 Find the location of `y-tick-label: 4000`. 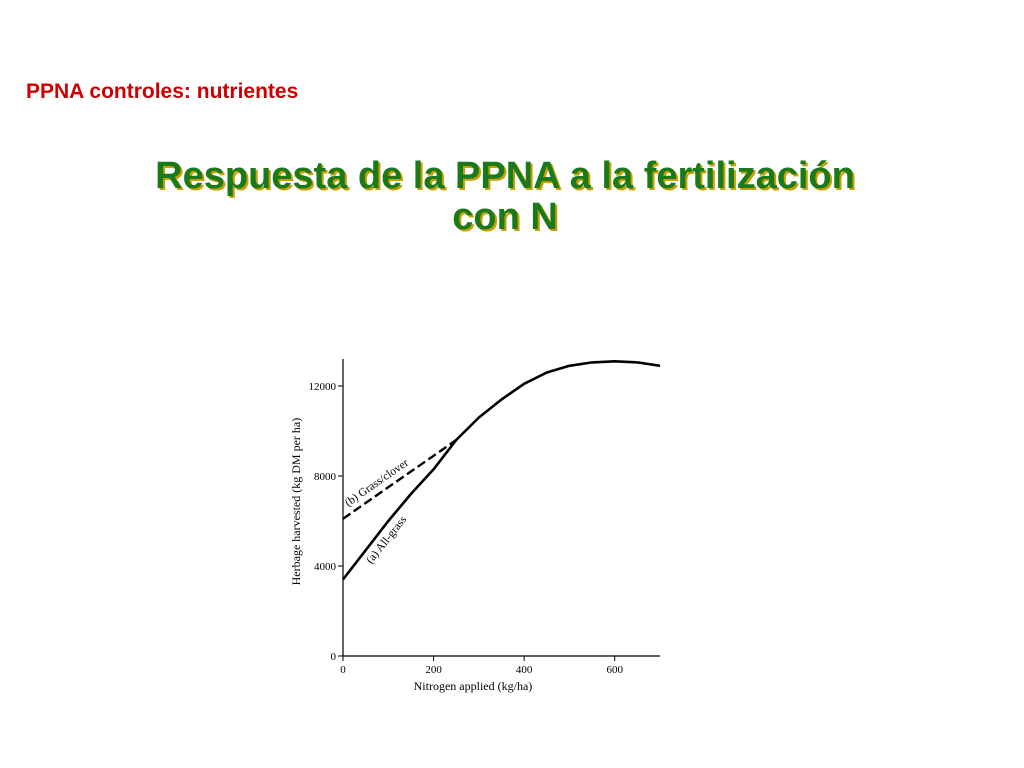

y-tick-label: 4000 is located at coordinates (325, 567).